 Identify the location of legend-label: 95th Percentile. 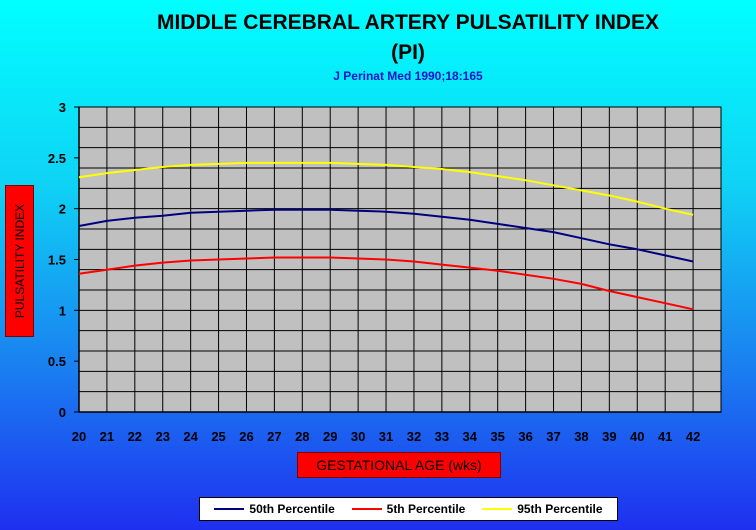
(560, 509).